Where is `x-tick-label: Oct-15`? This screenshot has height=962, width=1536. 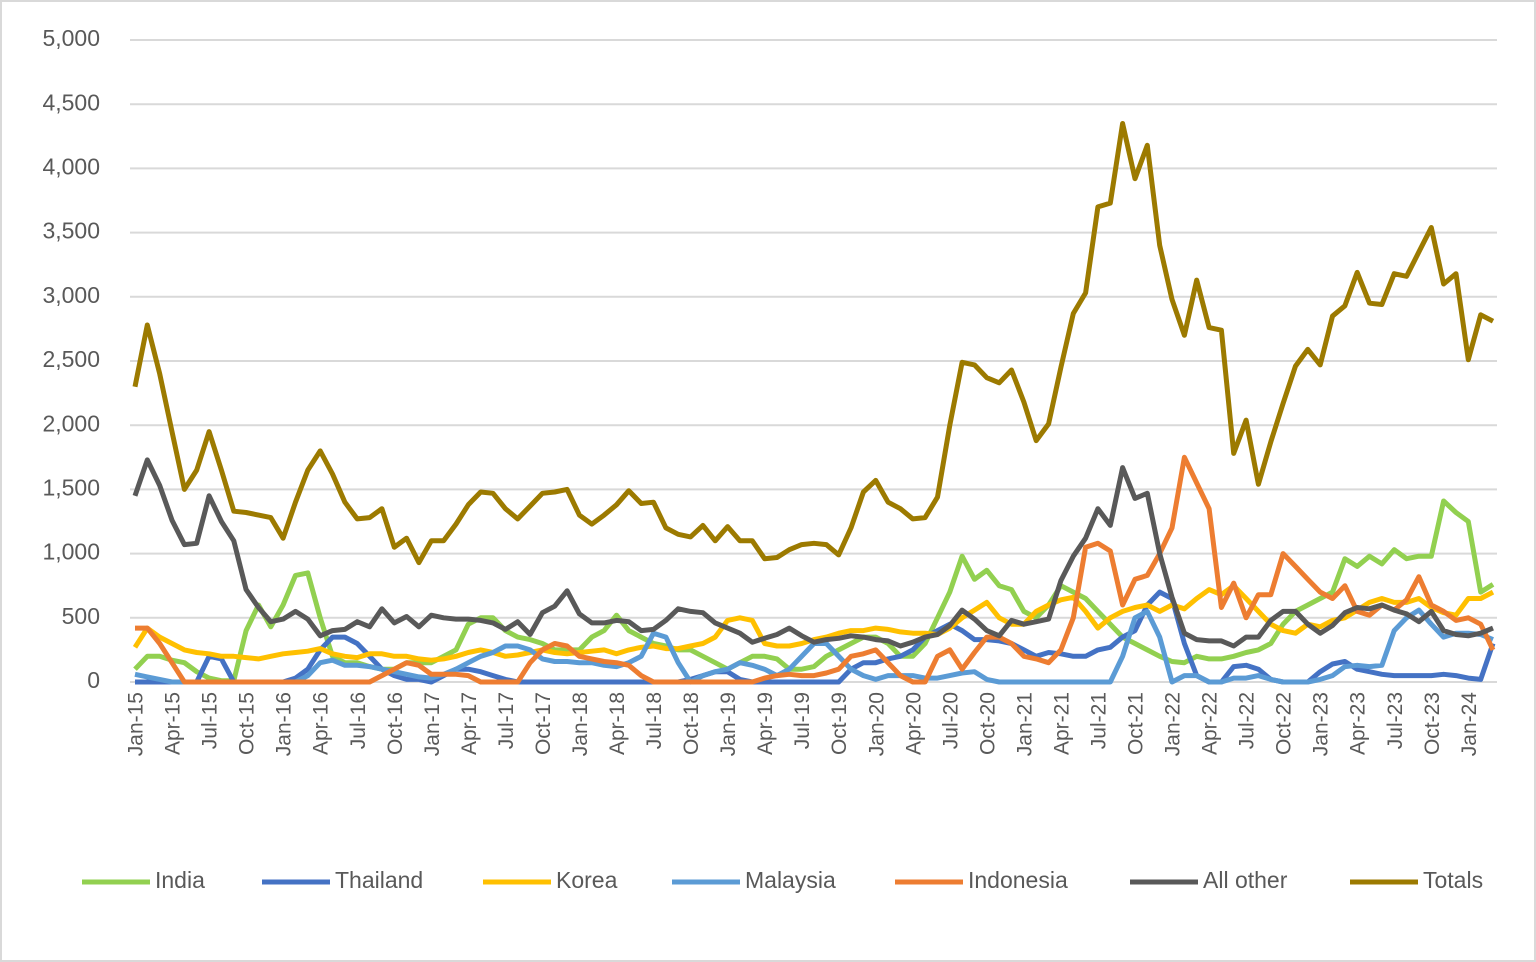 x-tick-label: Oct-15 is located at coordinates (247, 723).